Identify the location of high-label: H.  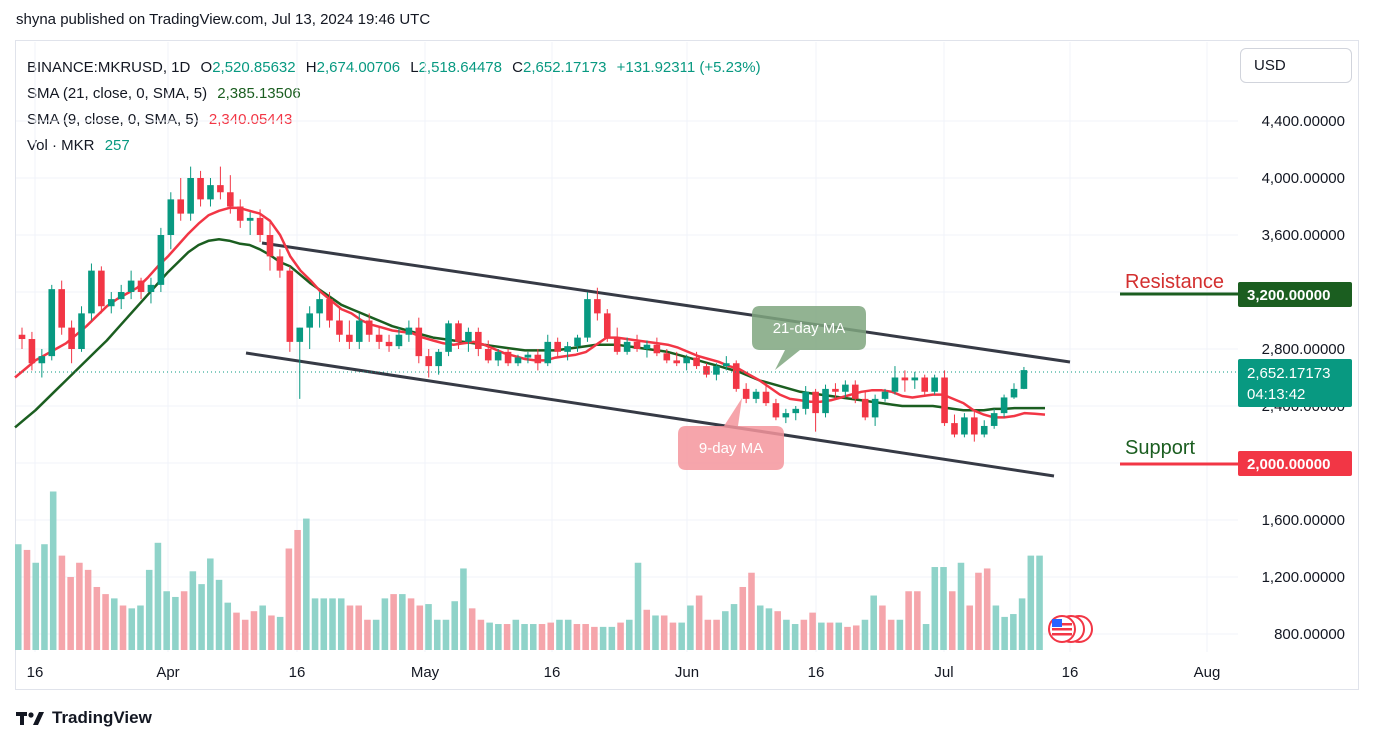
(311, 67).